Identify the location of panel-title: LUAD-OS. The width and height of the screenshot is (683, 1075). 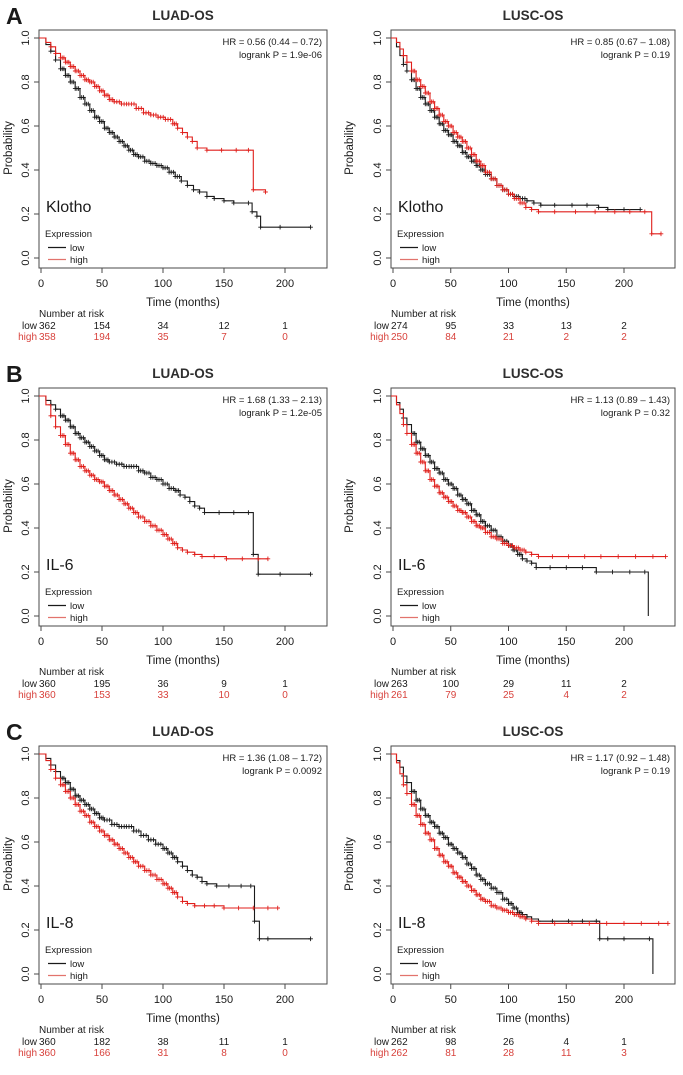
(183, 731).